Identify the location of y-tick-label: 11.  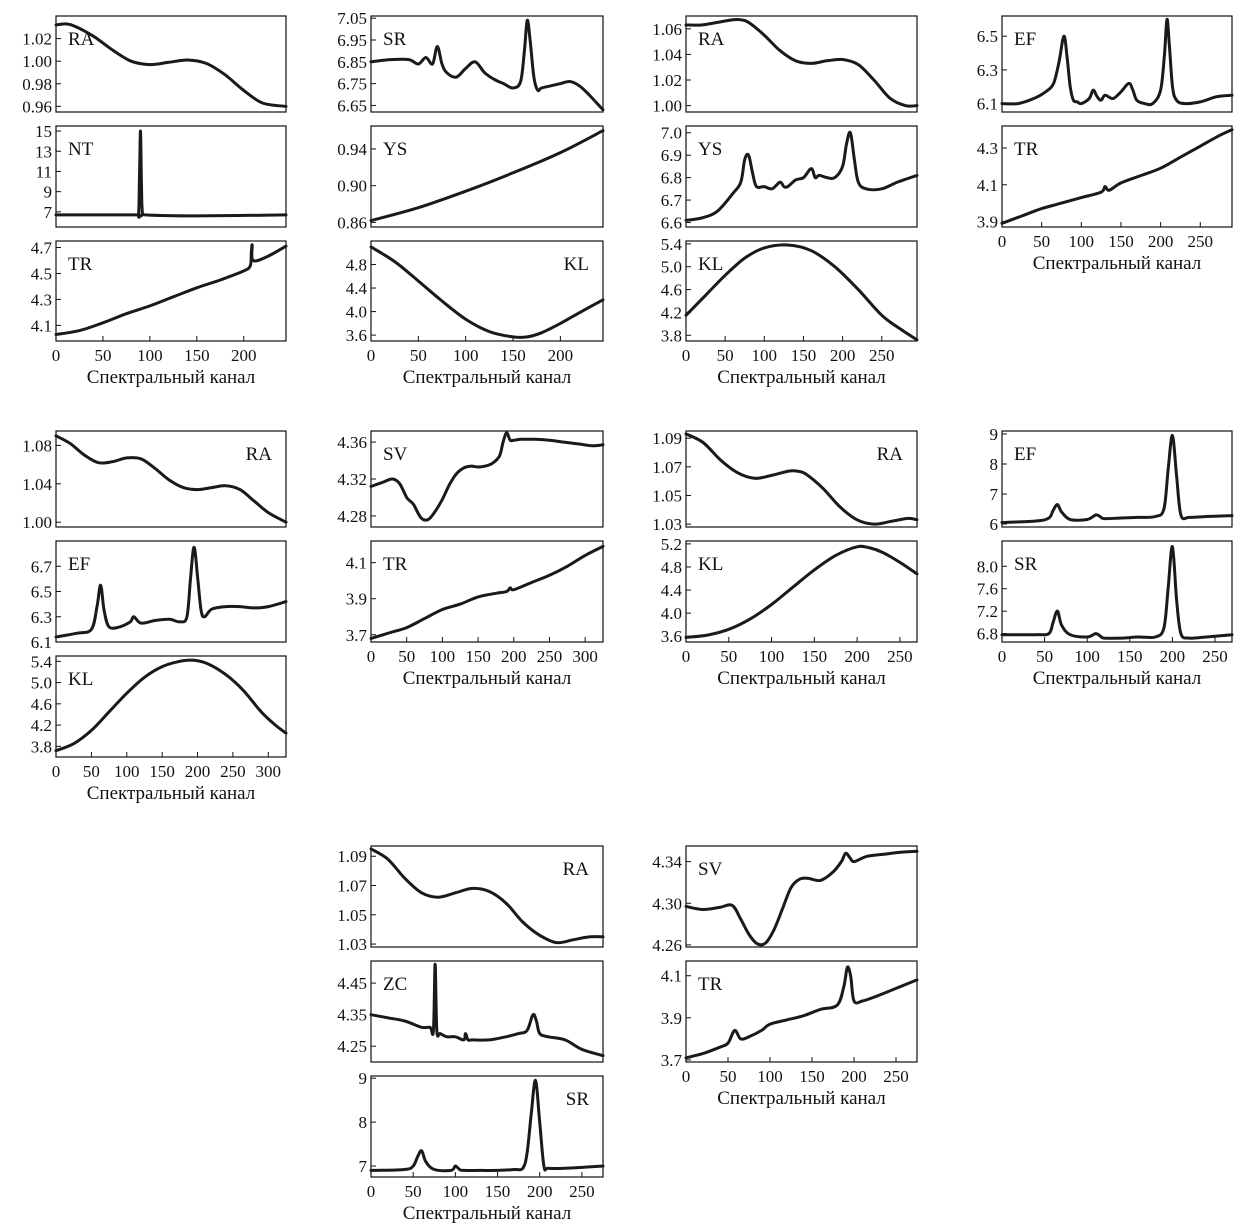
(44, 171).